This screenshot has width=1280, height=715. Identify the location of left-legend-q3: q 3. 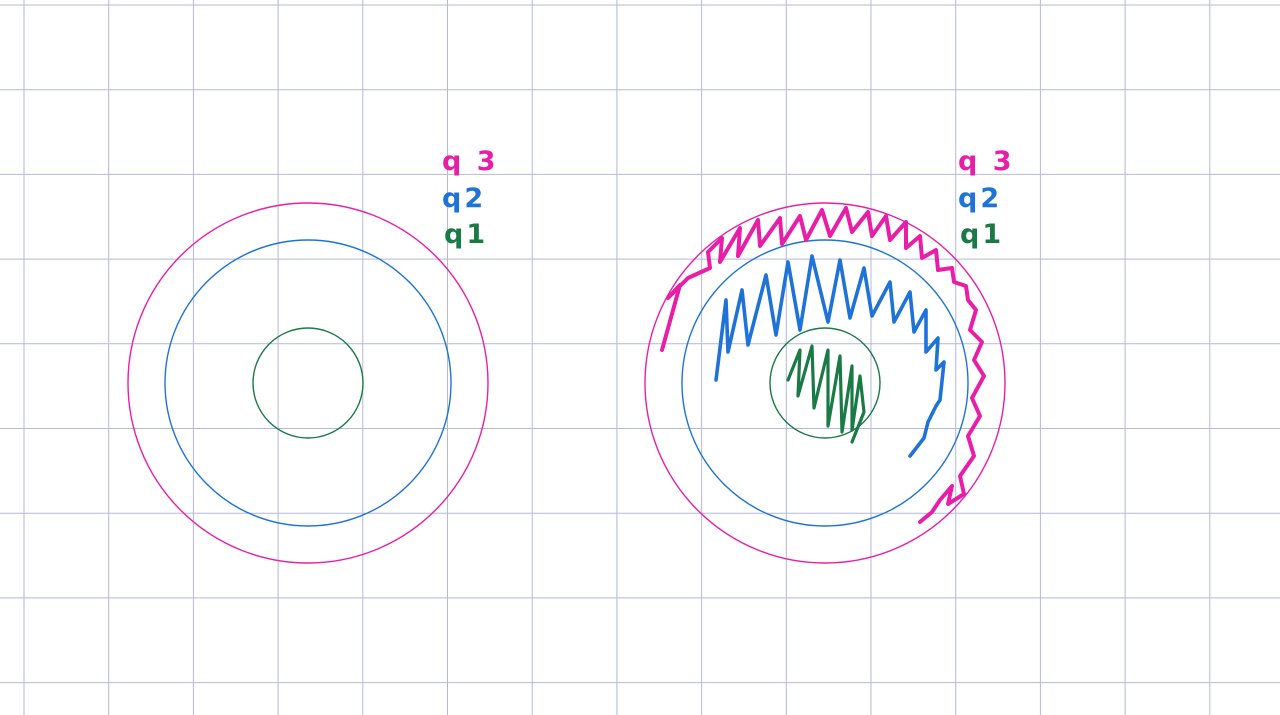
(470, 161).